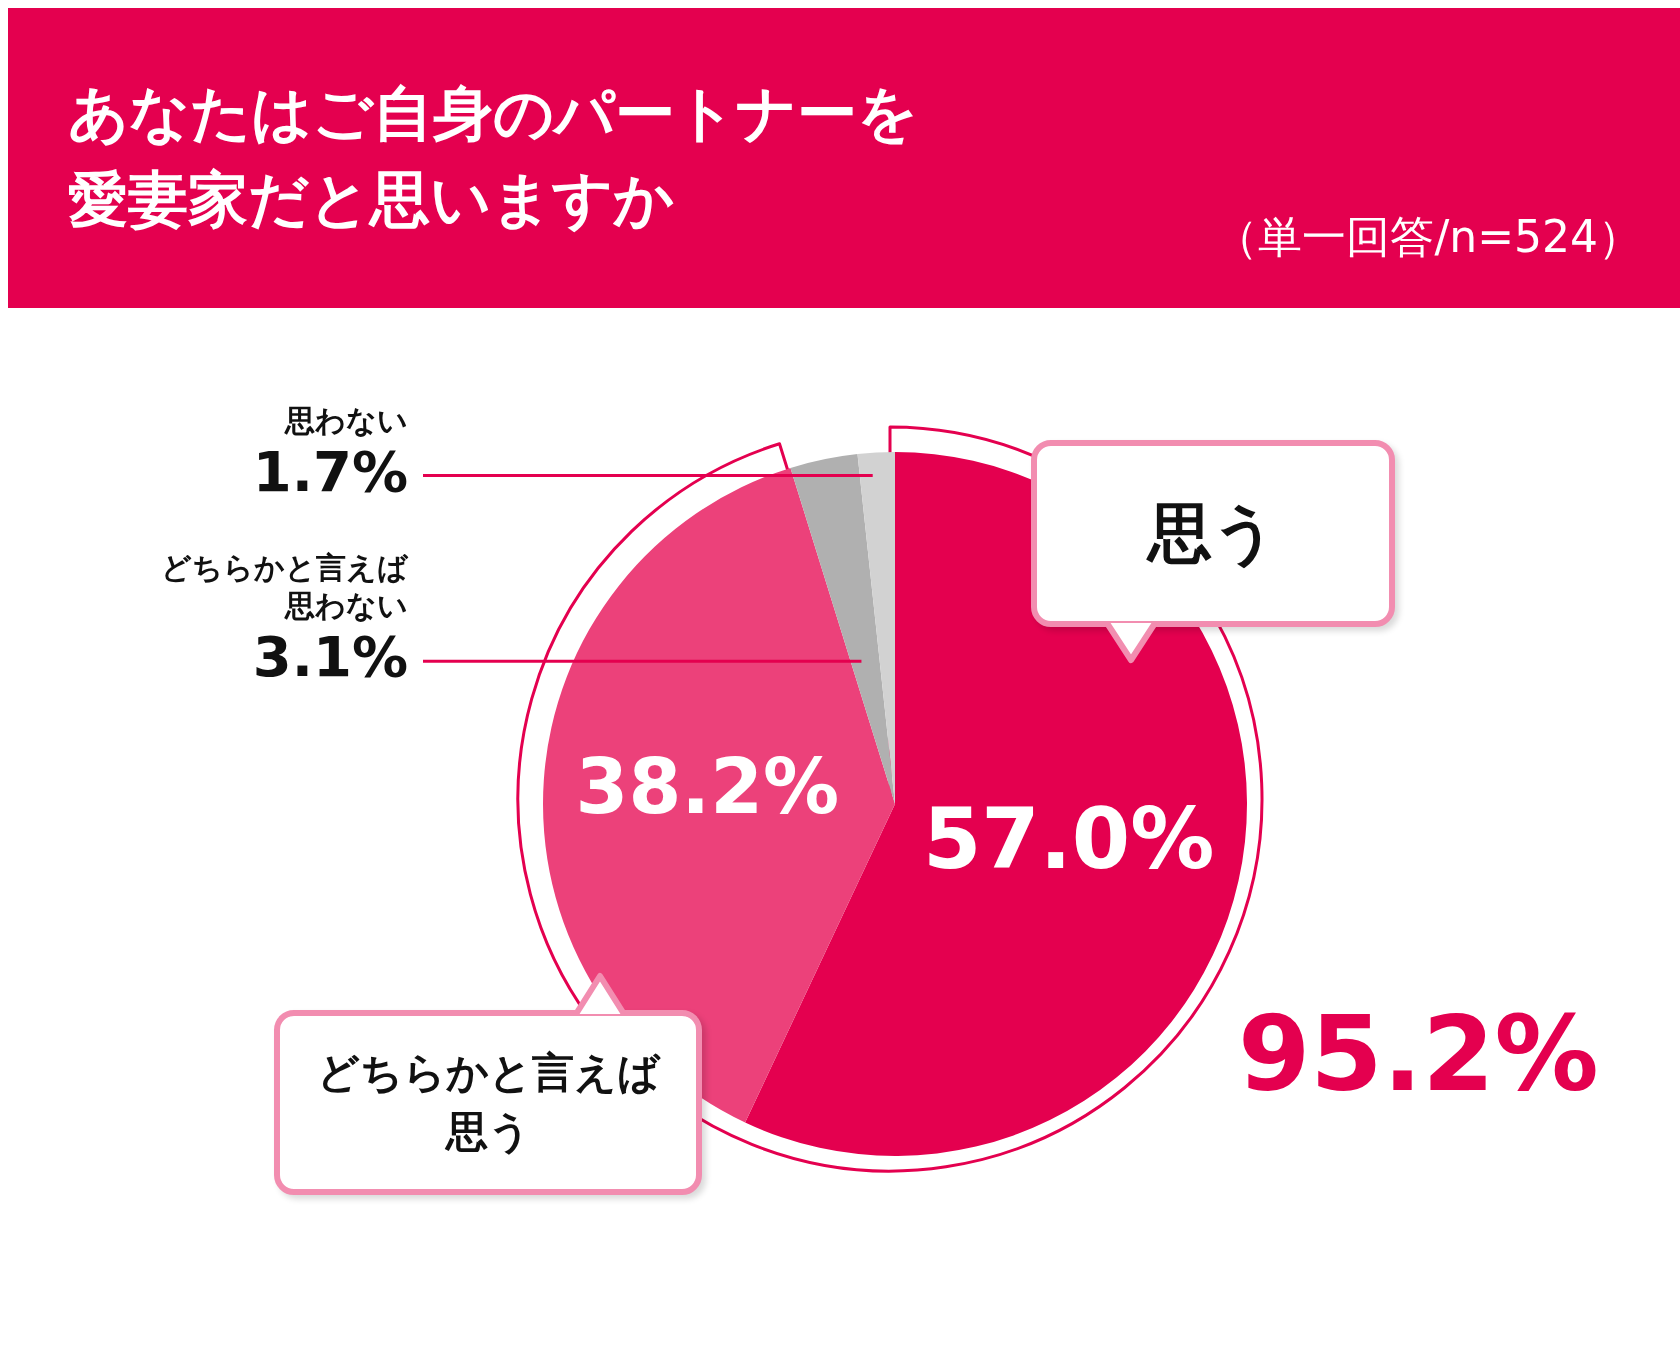 Image resolution: width=1680 pixels, height=1360 pixels. What do you see at coordinates (1212, 533) in the screenshot?
I see `slice-label: 思う` at bounding box center [1212, 533].